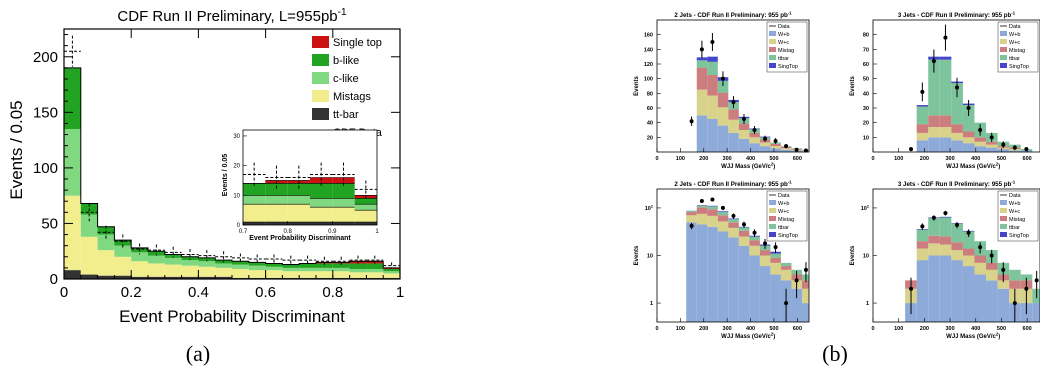 Image resolution: width=1040 pixels, height=374 pixels. Describe the element at coordinates (727, 159) in the screenshot. I see `x-tick-label: 300` at that location.